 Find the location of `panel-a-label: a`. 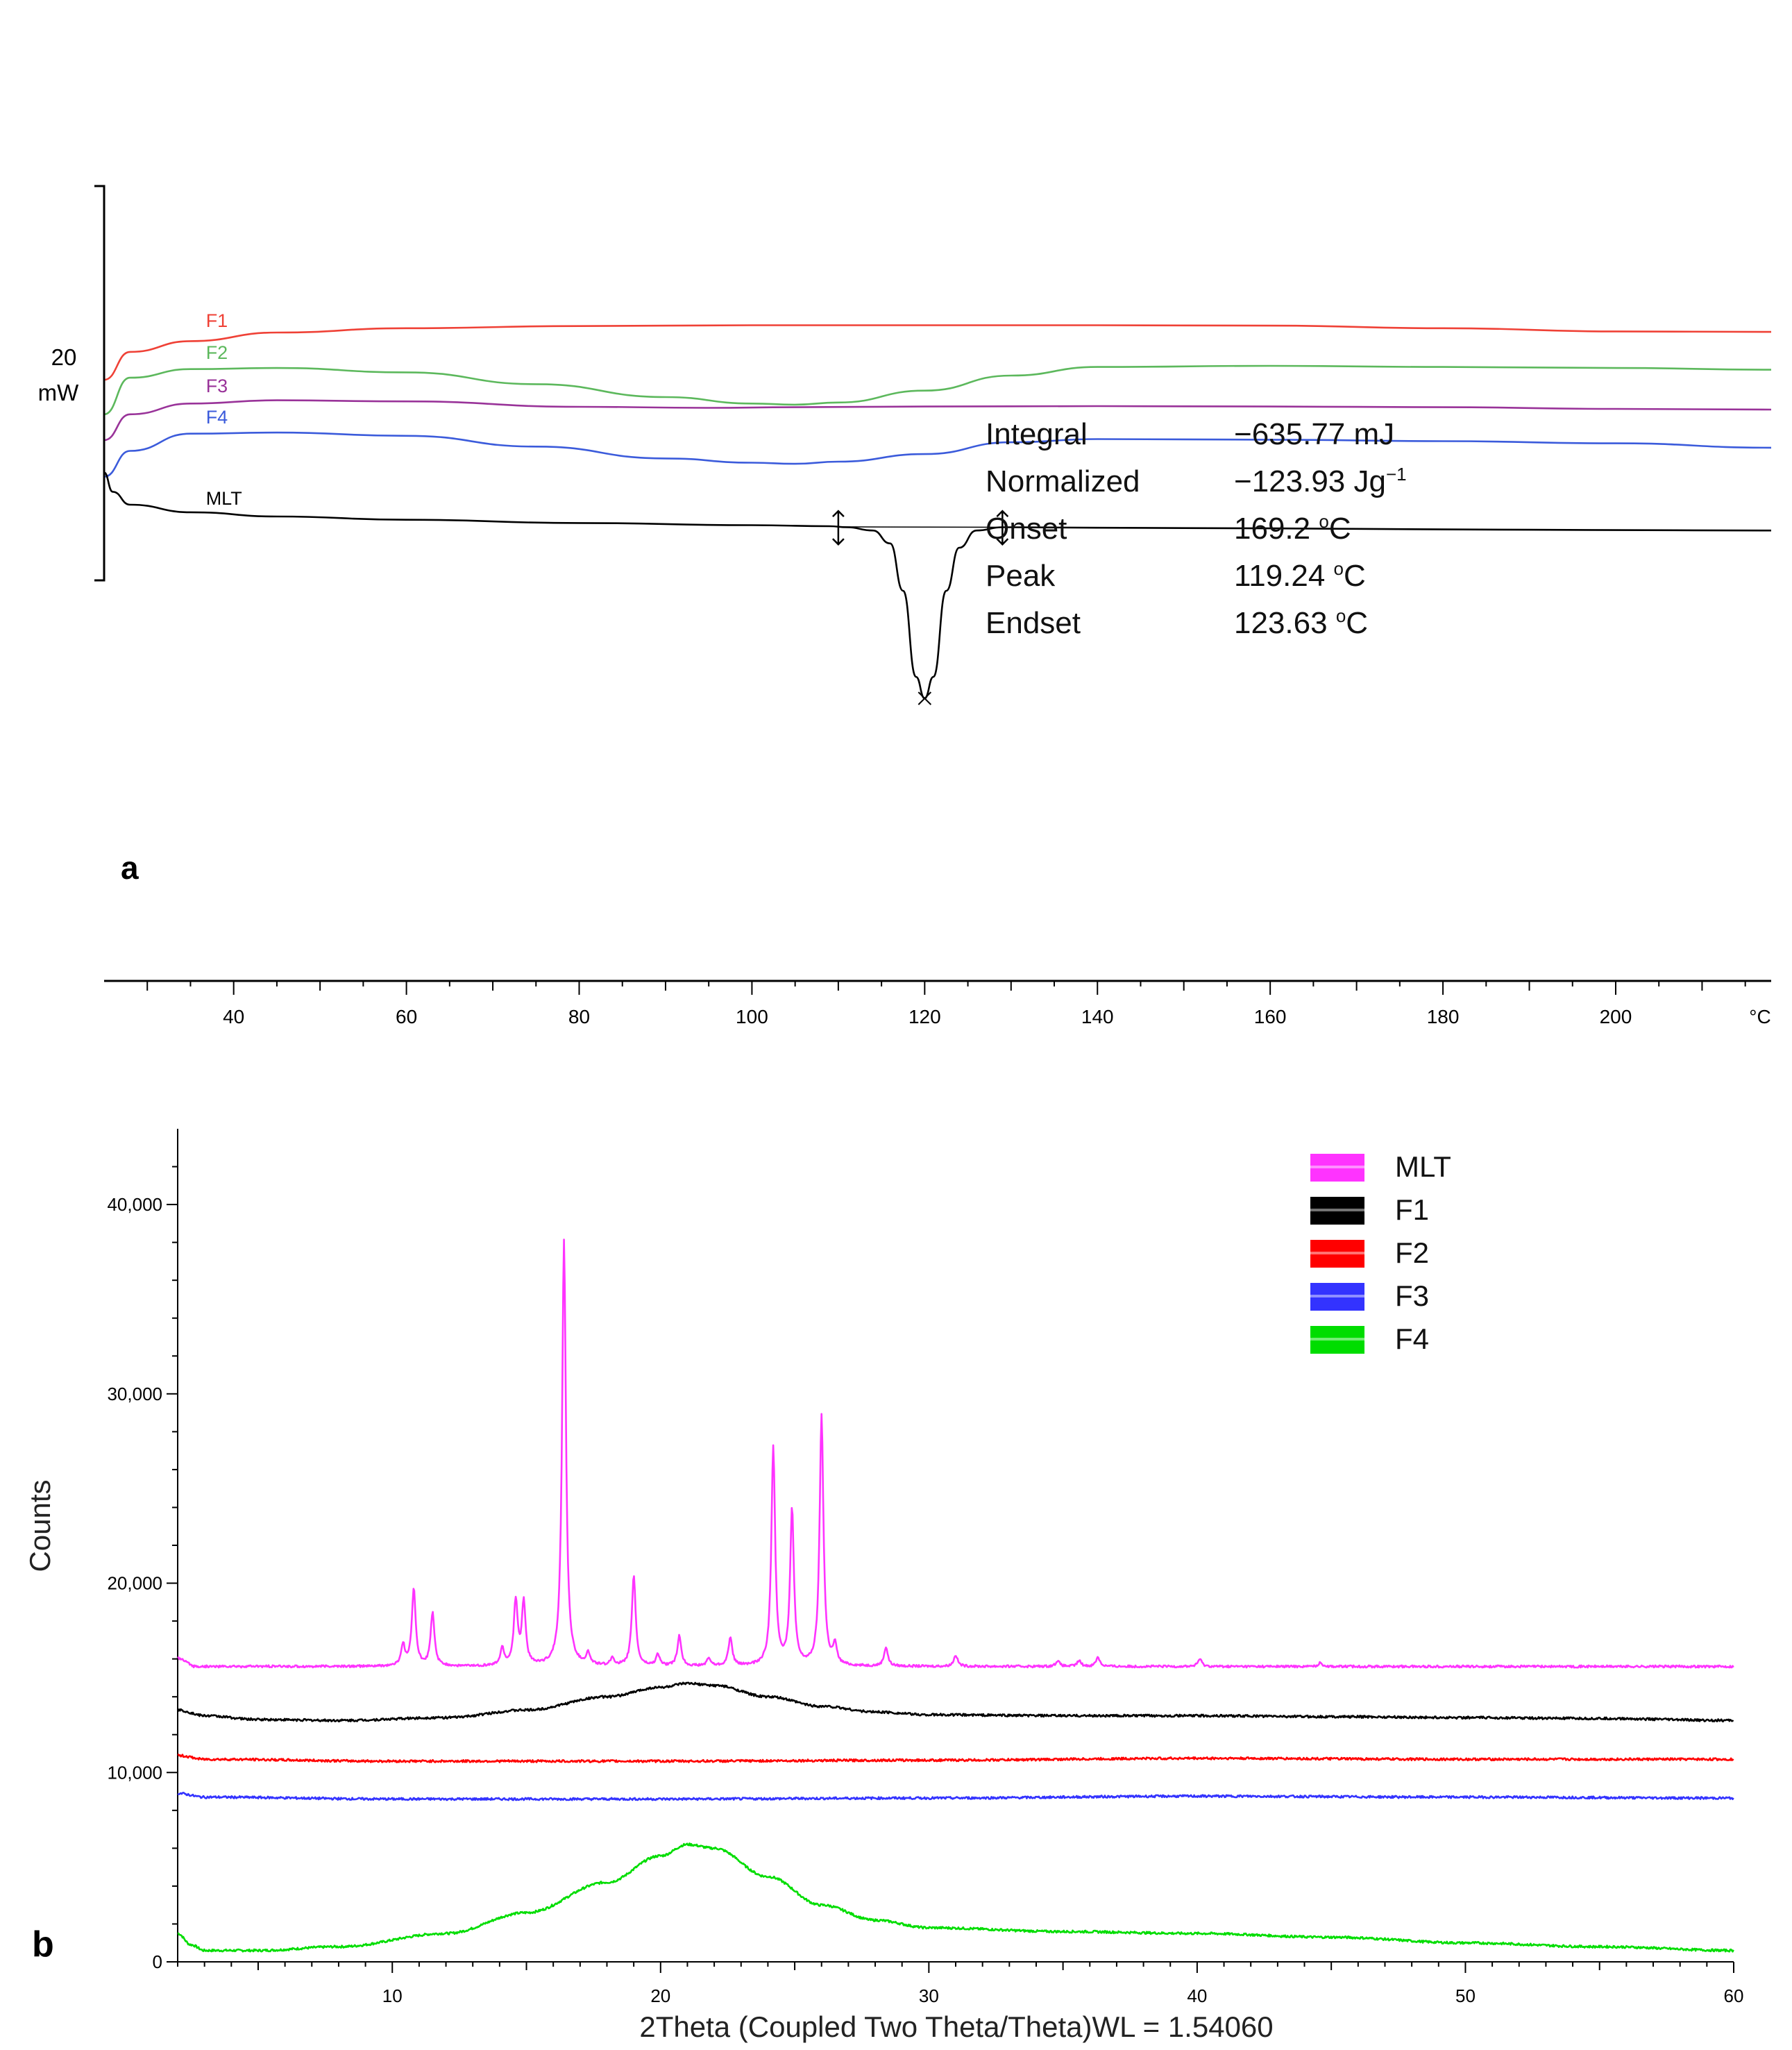

panel-a-label: a is located at coordinates (130, 868).